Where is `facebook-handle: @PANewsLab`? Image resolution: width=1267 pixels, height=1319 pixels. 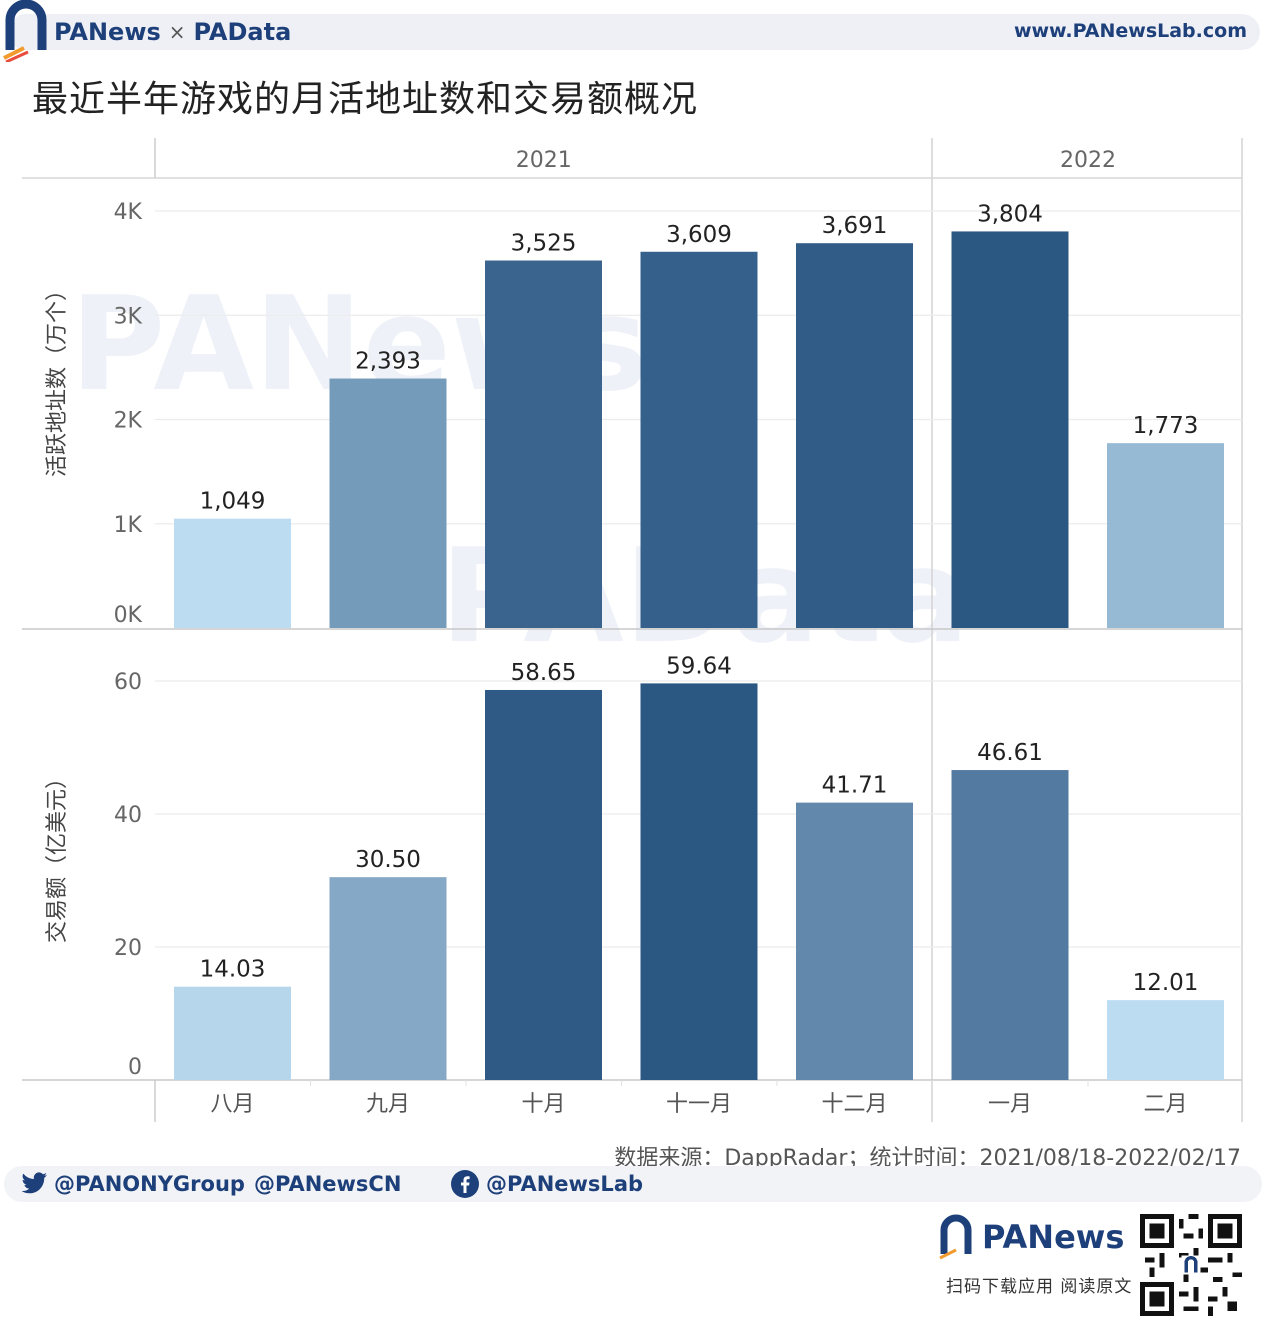 facebook-handle: @PANewsLab is located at coordinates (565, 1184).